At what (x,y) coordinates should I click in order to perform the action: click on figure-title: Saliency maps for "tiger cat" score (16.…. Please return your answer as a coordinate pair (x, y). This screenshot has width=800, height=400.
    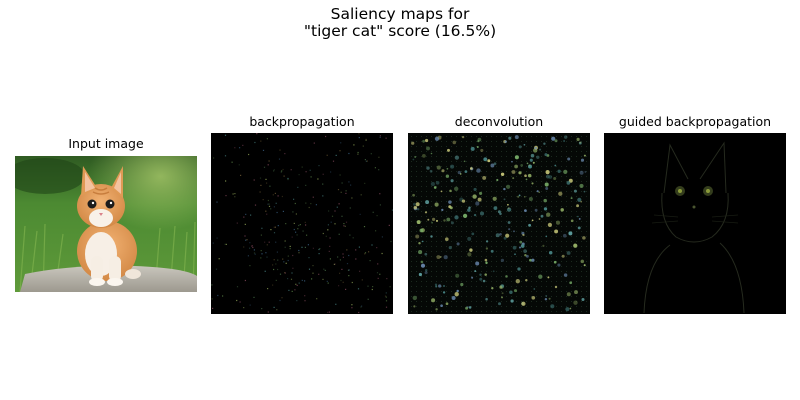
    Looking at the image, I should click on (400, 23).